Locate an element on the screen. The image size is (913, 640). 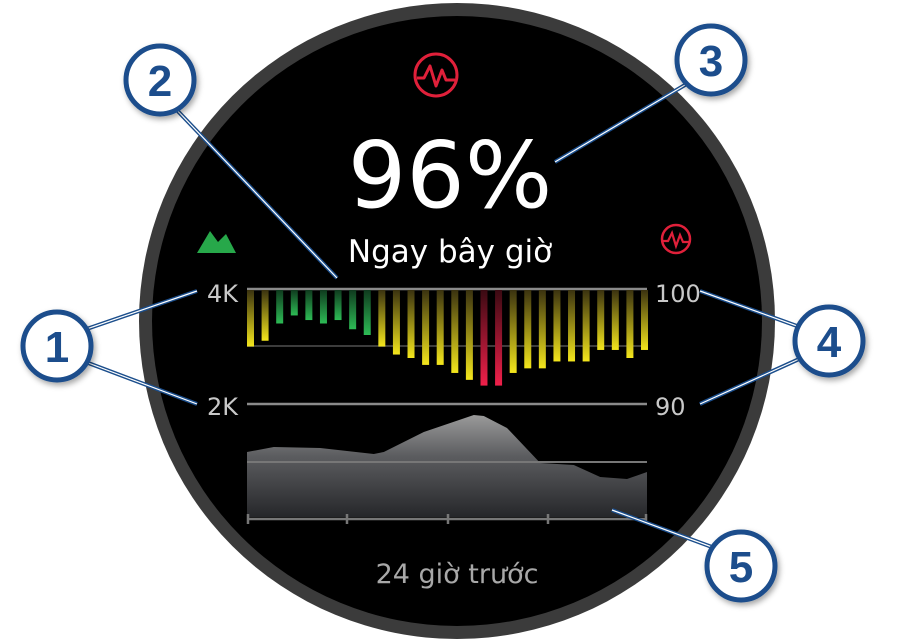
mountain-elevation-icon is located at coordinates (216, 242).